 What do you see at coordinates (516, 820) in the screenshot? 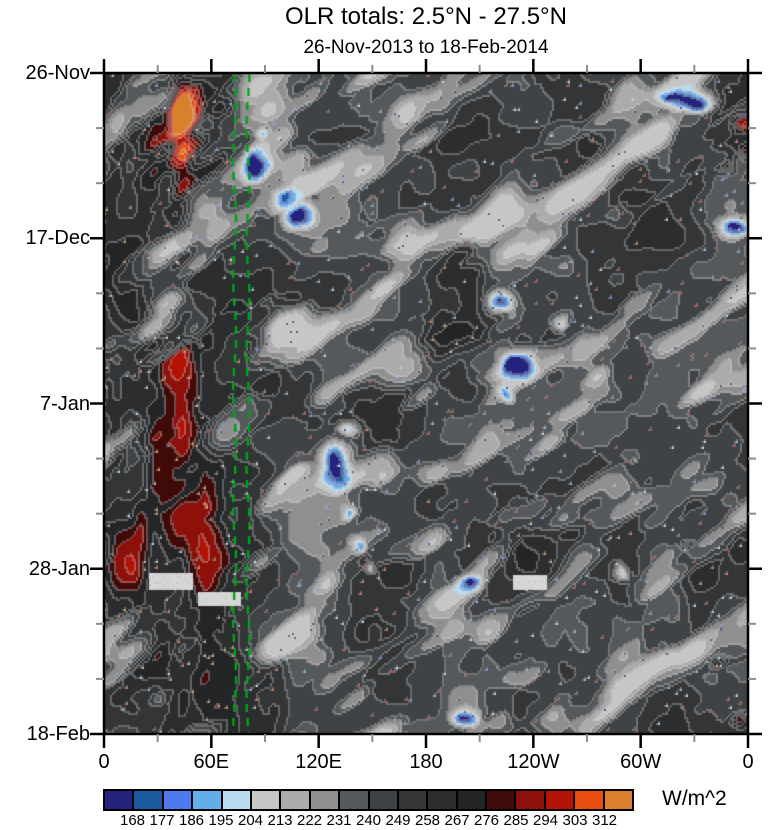
I see `colorbar-label-285: 285` at bounding box center [516, 820].